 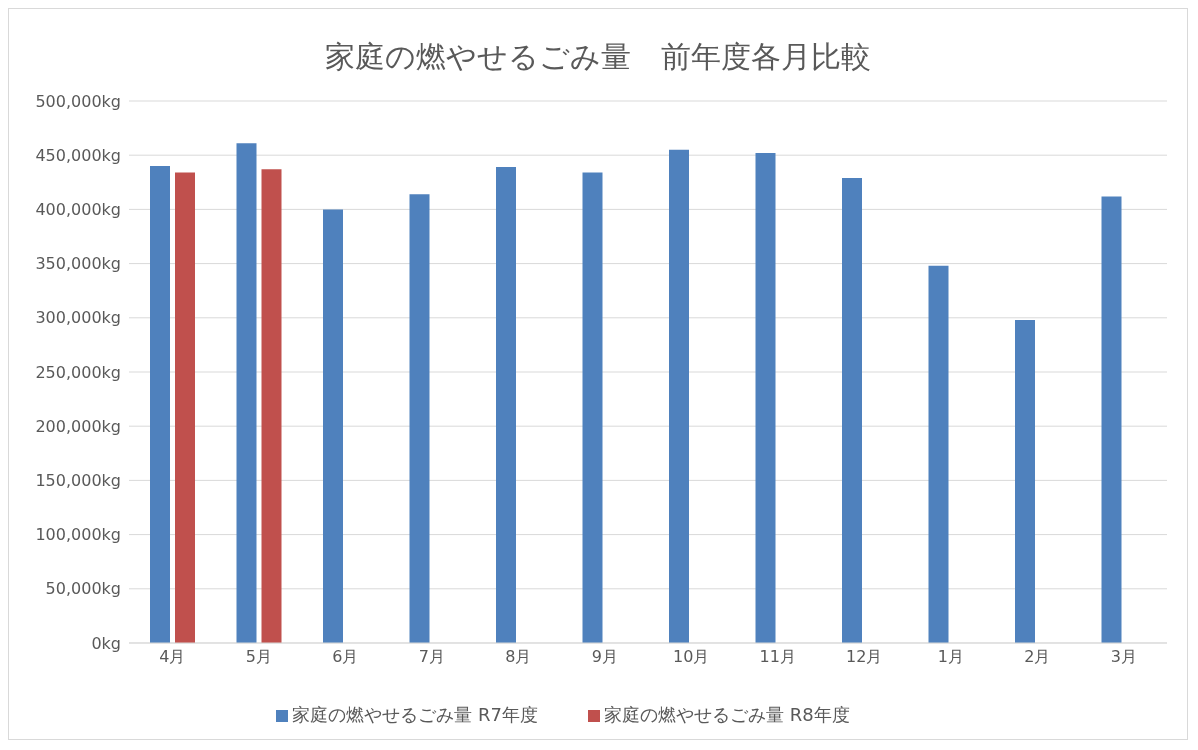 What do you see at coordinates (431, 657) in the screenshot?
I see `x-tick-label: 7月` at bounding box center [431, 657].